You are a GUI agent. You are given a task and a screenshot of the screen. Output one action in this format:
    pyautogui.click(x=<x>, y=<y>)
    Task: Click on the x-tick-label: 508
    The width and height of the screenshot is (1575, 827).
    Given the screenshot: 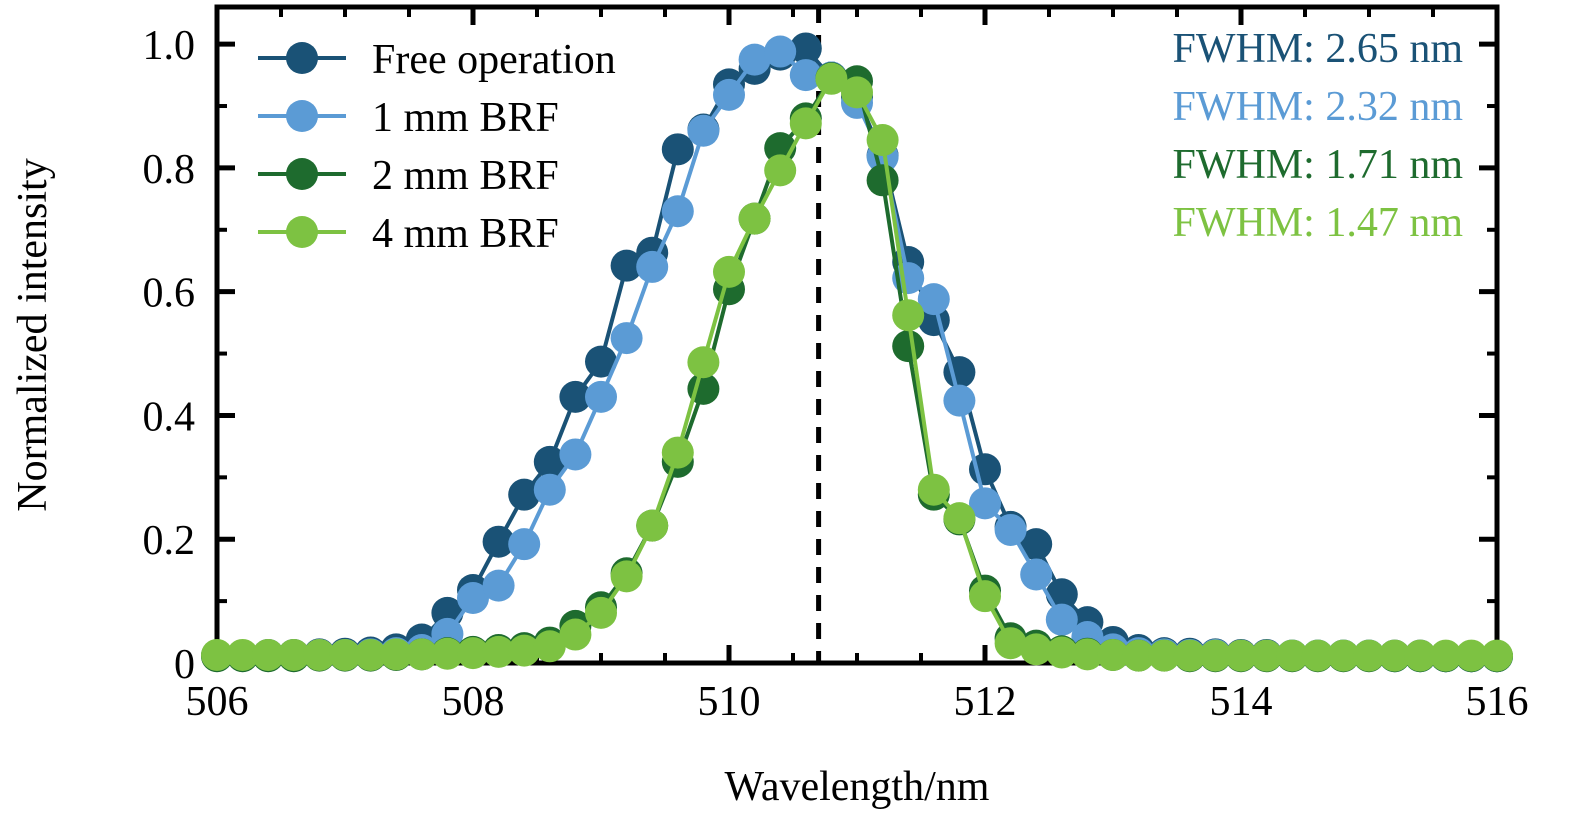 What is the action you would take?
    pyautogui.click(x=473, y=702)
    